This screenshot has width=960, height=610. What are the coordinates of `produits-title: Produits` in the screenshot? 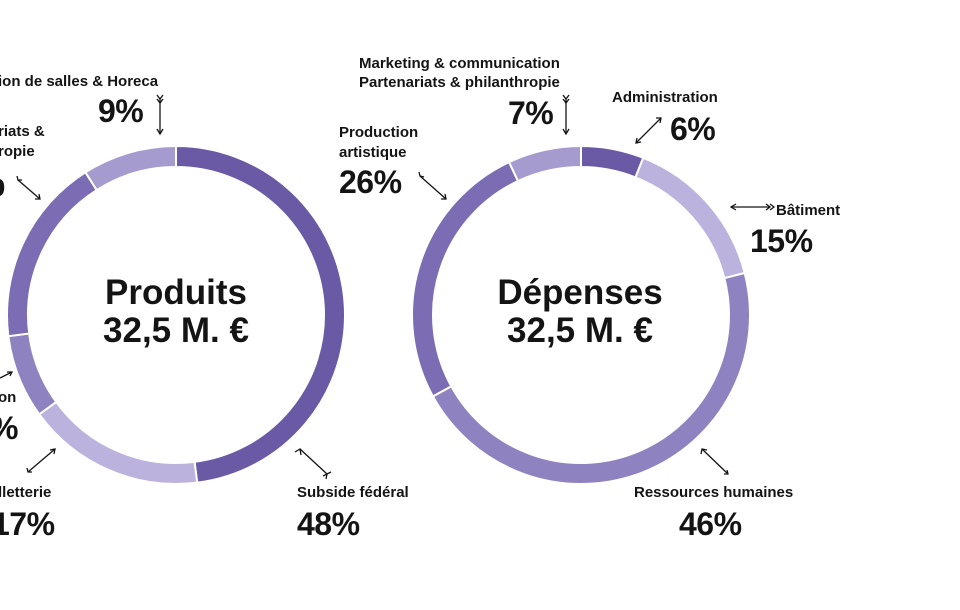 It's located at (176, 292).